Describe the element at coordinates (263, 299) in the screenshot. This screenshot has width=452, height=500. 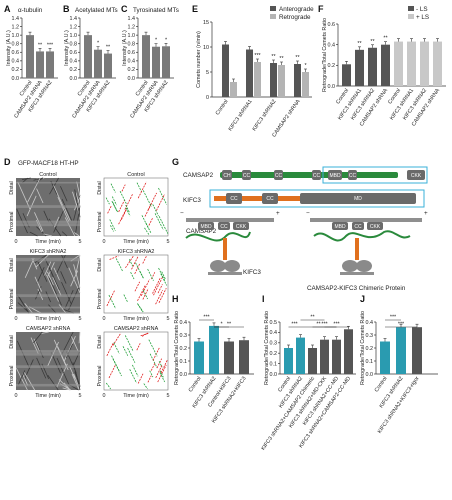
I see `panel-letter-i: I` at that location.